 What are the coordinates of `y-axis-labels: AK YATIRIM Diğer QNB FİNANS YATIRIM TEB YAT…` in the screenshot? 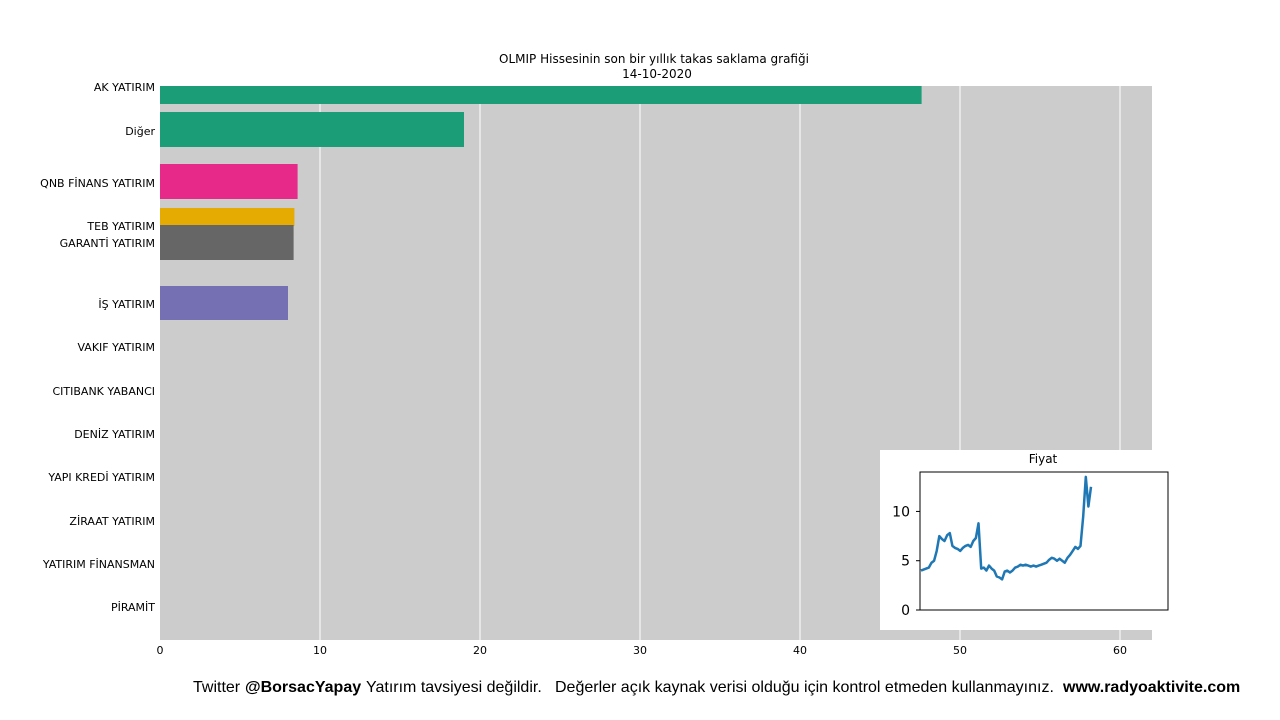 It's located at (97, 347).